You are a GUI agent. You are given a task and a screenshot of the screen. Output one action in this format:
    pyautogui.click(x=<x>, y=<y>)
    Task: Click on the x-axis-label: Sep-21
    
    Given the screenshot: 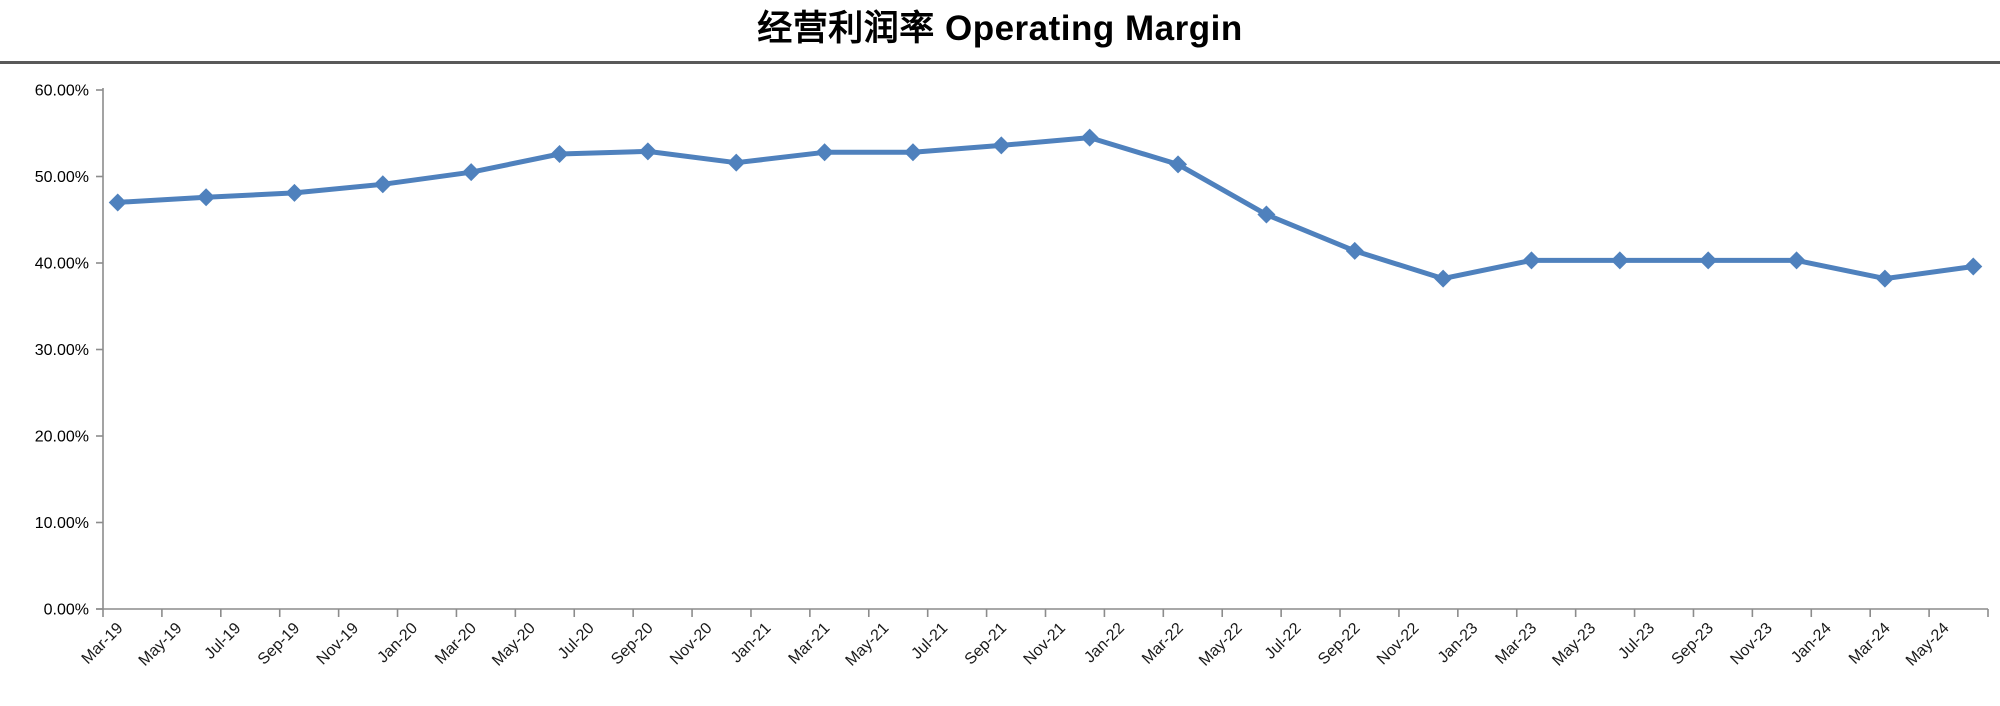 What is the action you would take?
    pyautogui.click(x=986, y=644)
    